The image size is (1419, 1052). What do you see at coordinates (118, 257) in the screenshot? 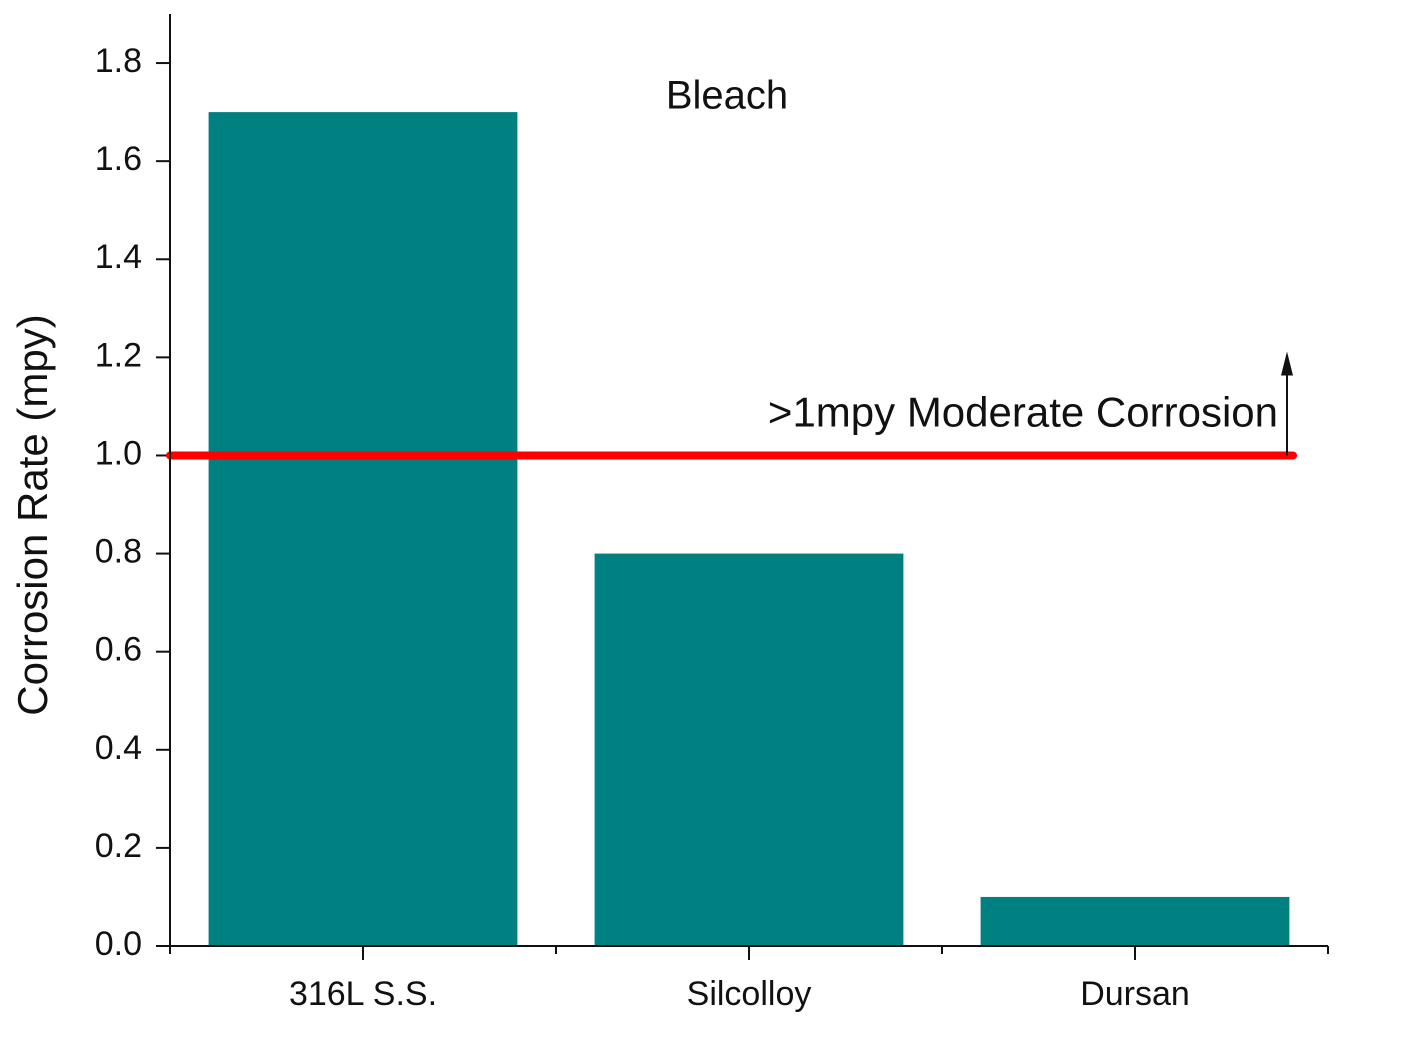
I see `y-tick-label: 1.4` at bounding box center [118, 257].